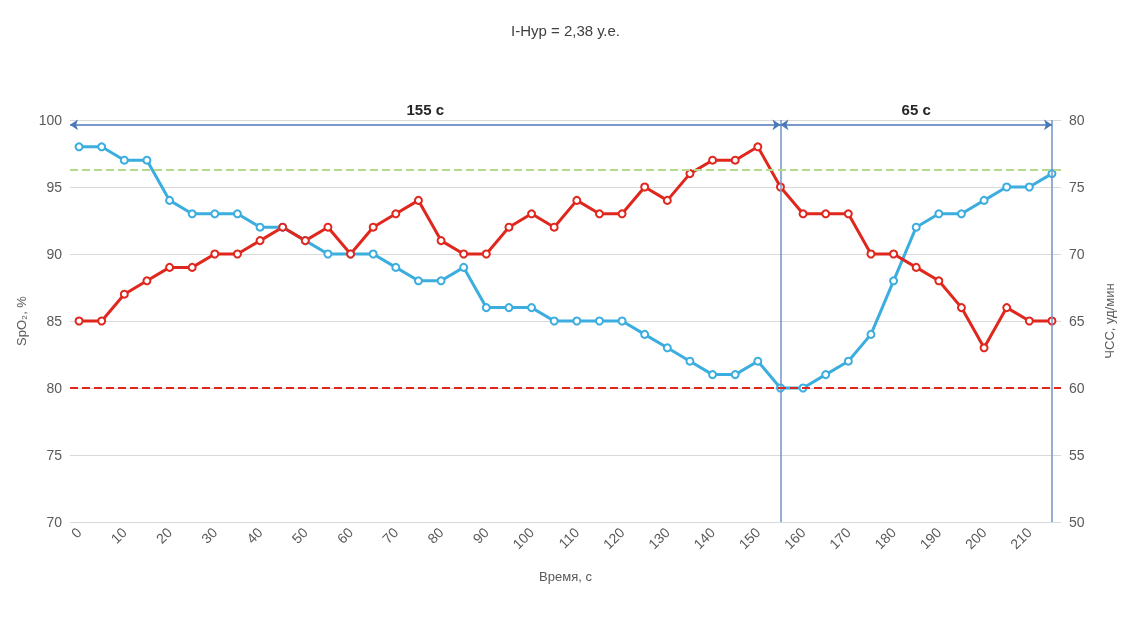 Image resolution: width=1131 pixels, height=632 pixels. Describe the element at coordinates (390, 535) in the screenshot. I see `x-tick-label: 70` at that location.